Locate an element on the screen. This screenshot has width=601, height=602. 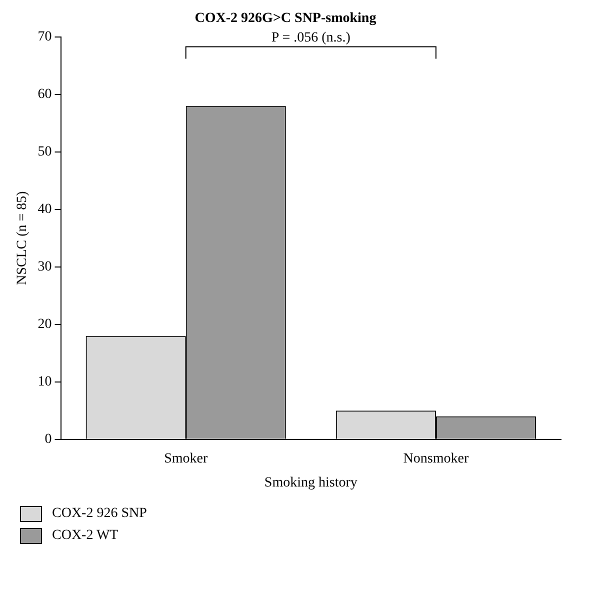
chart-title: COX-2 926G>C SNP-smoking is located at coordinates (285, 18).